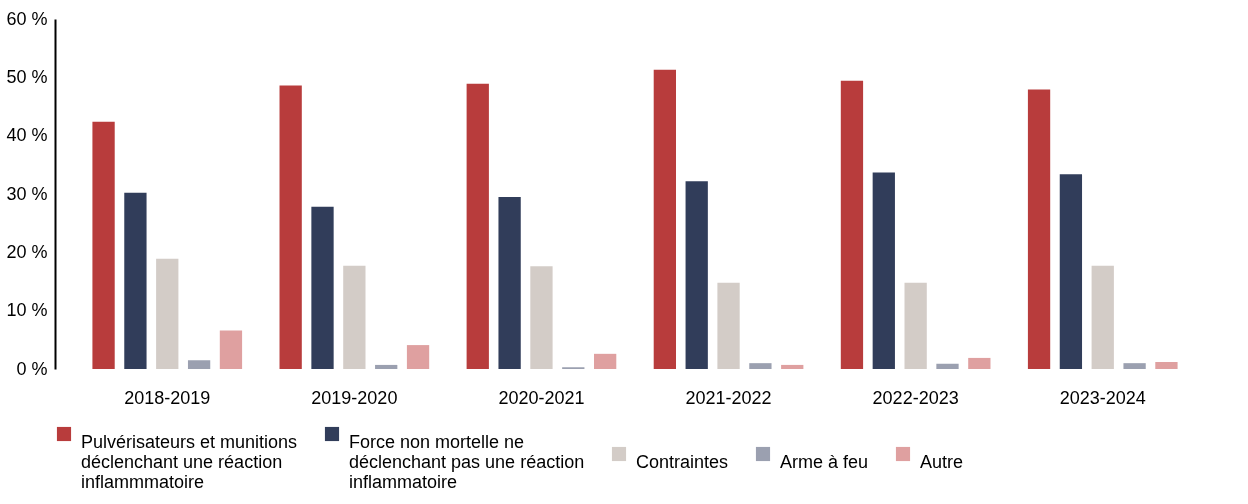 The width and height of the screenshot is (1248, 504). I want to click on x-tick-label: 2021-2022, so click(728, 397).